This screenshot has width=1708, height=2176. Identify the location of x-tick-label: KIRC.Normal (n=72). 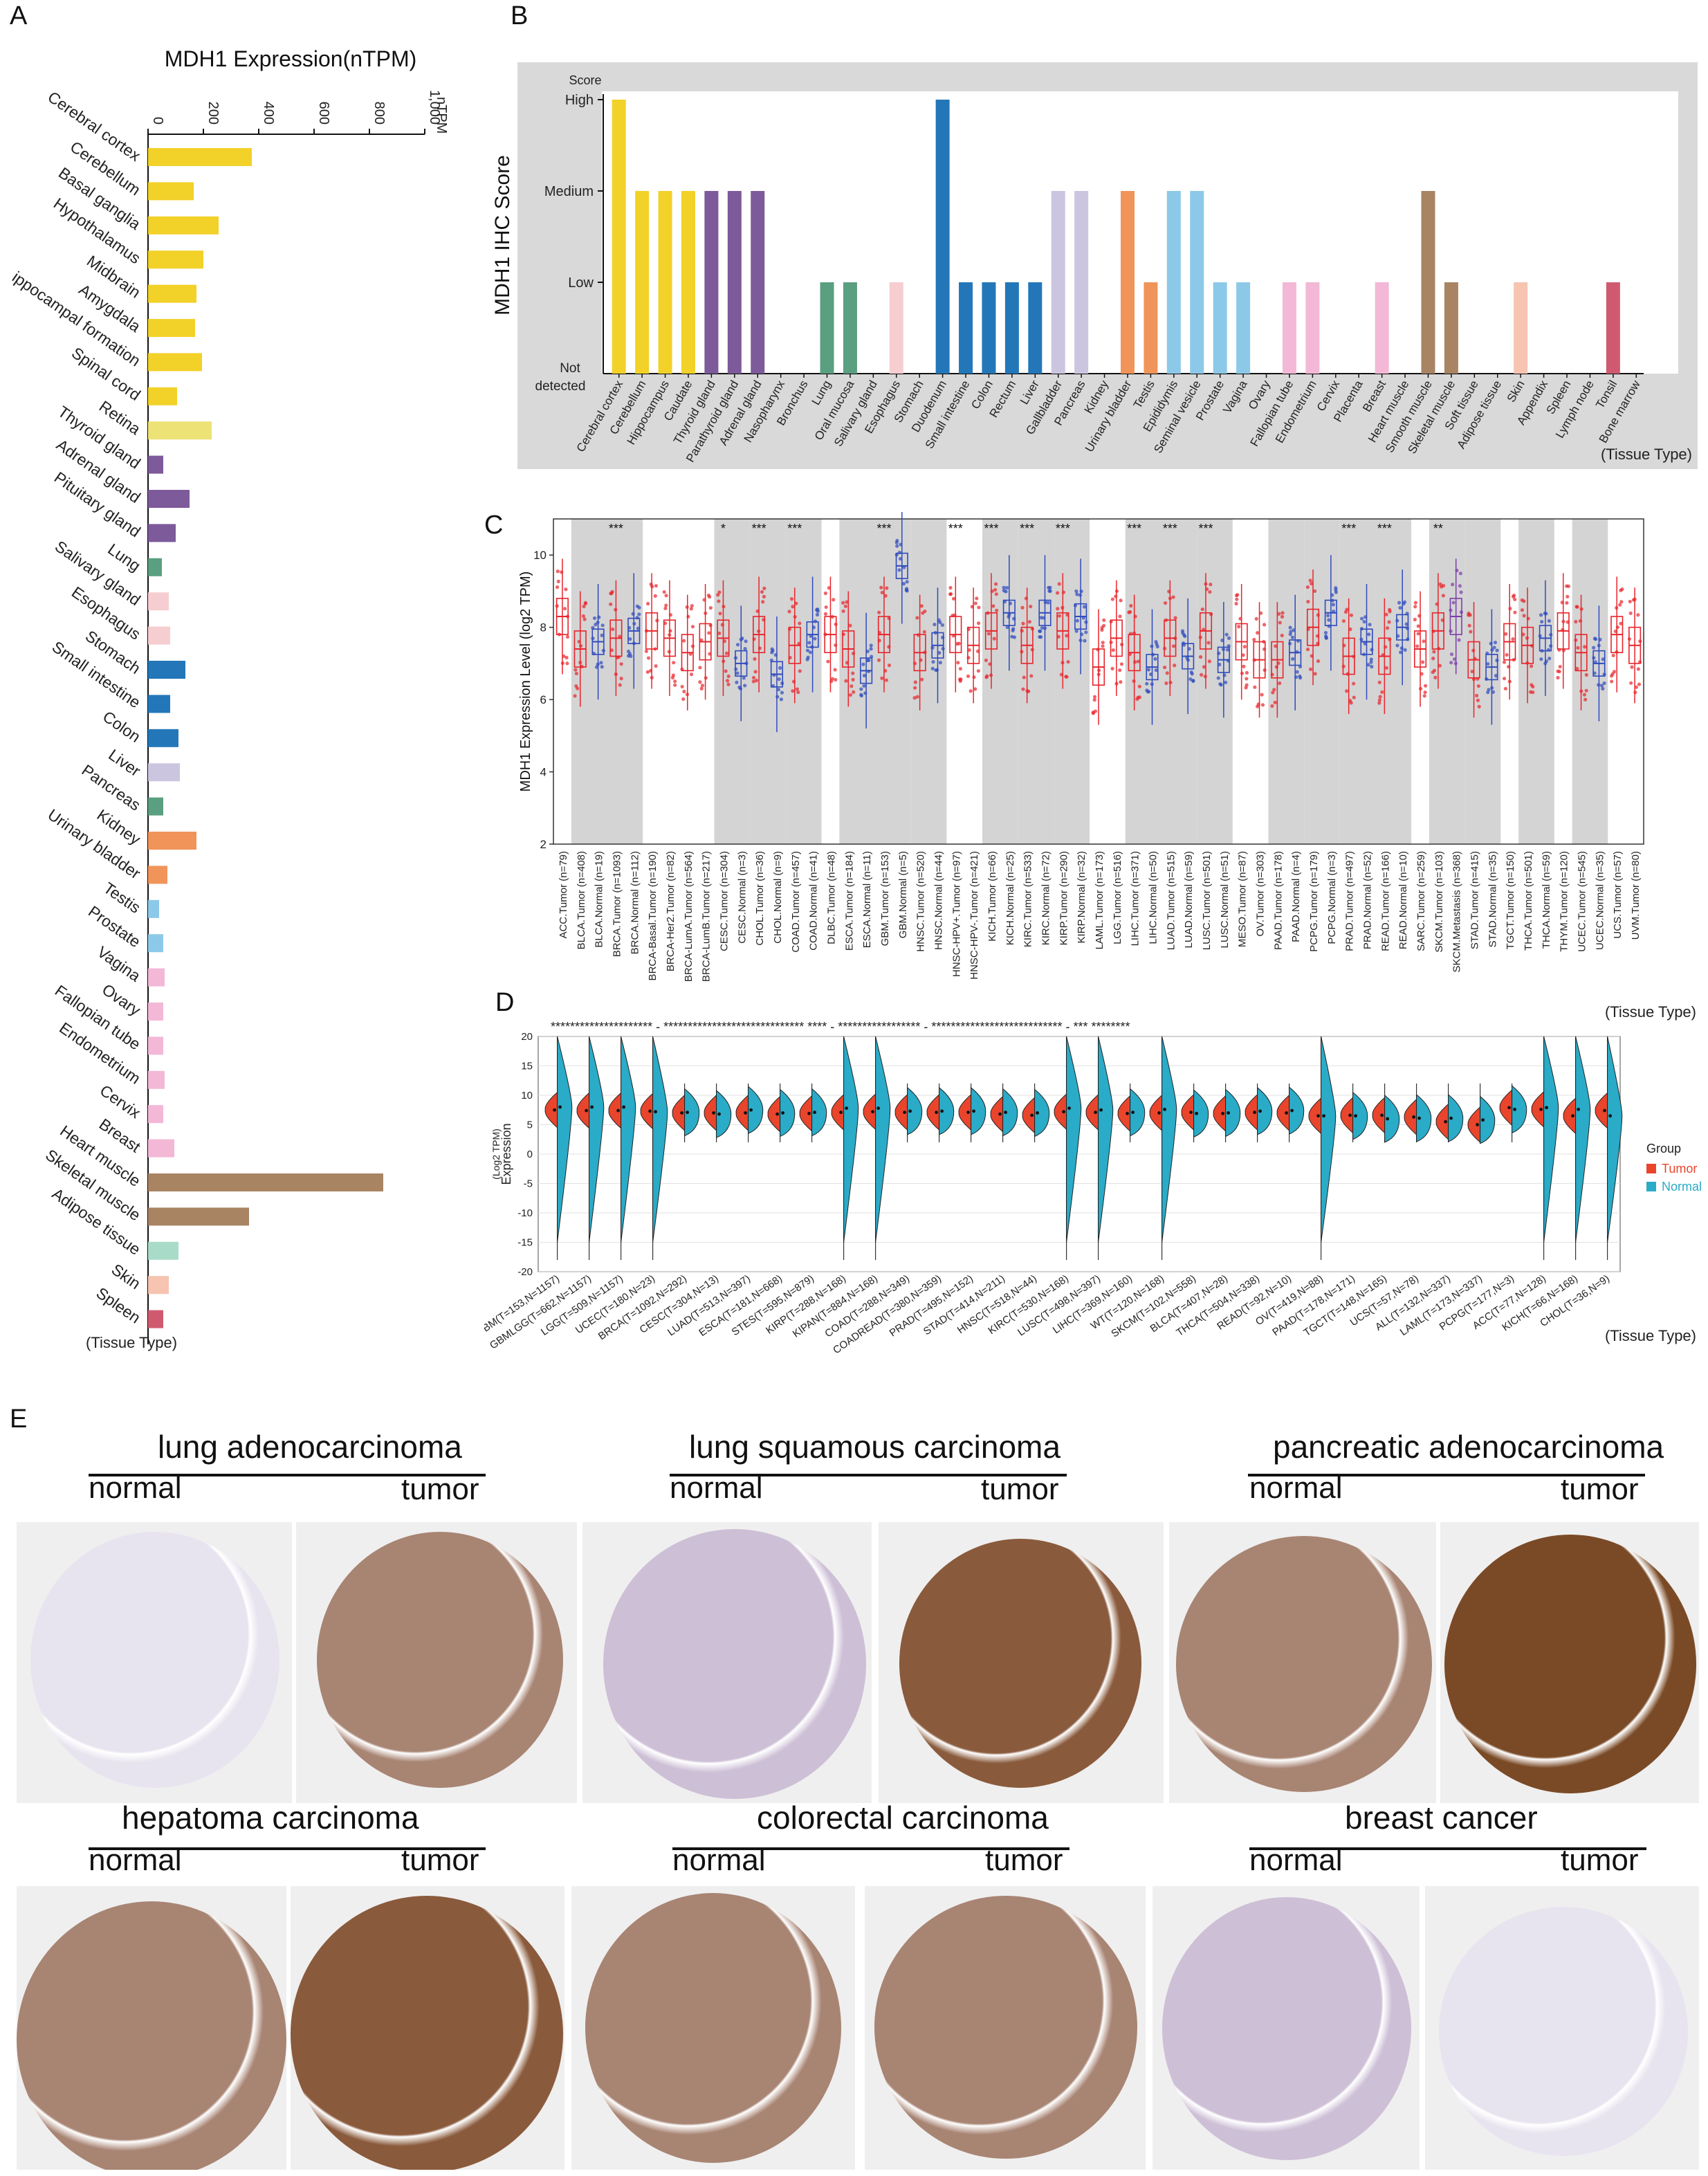
(1046, 898).